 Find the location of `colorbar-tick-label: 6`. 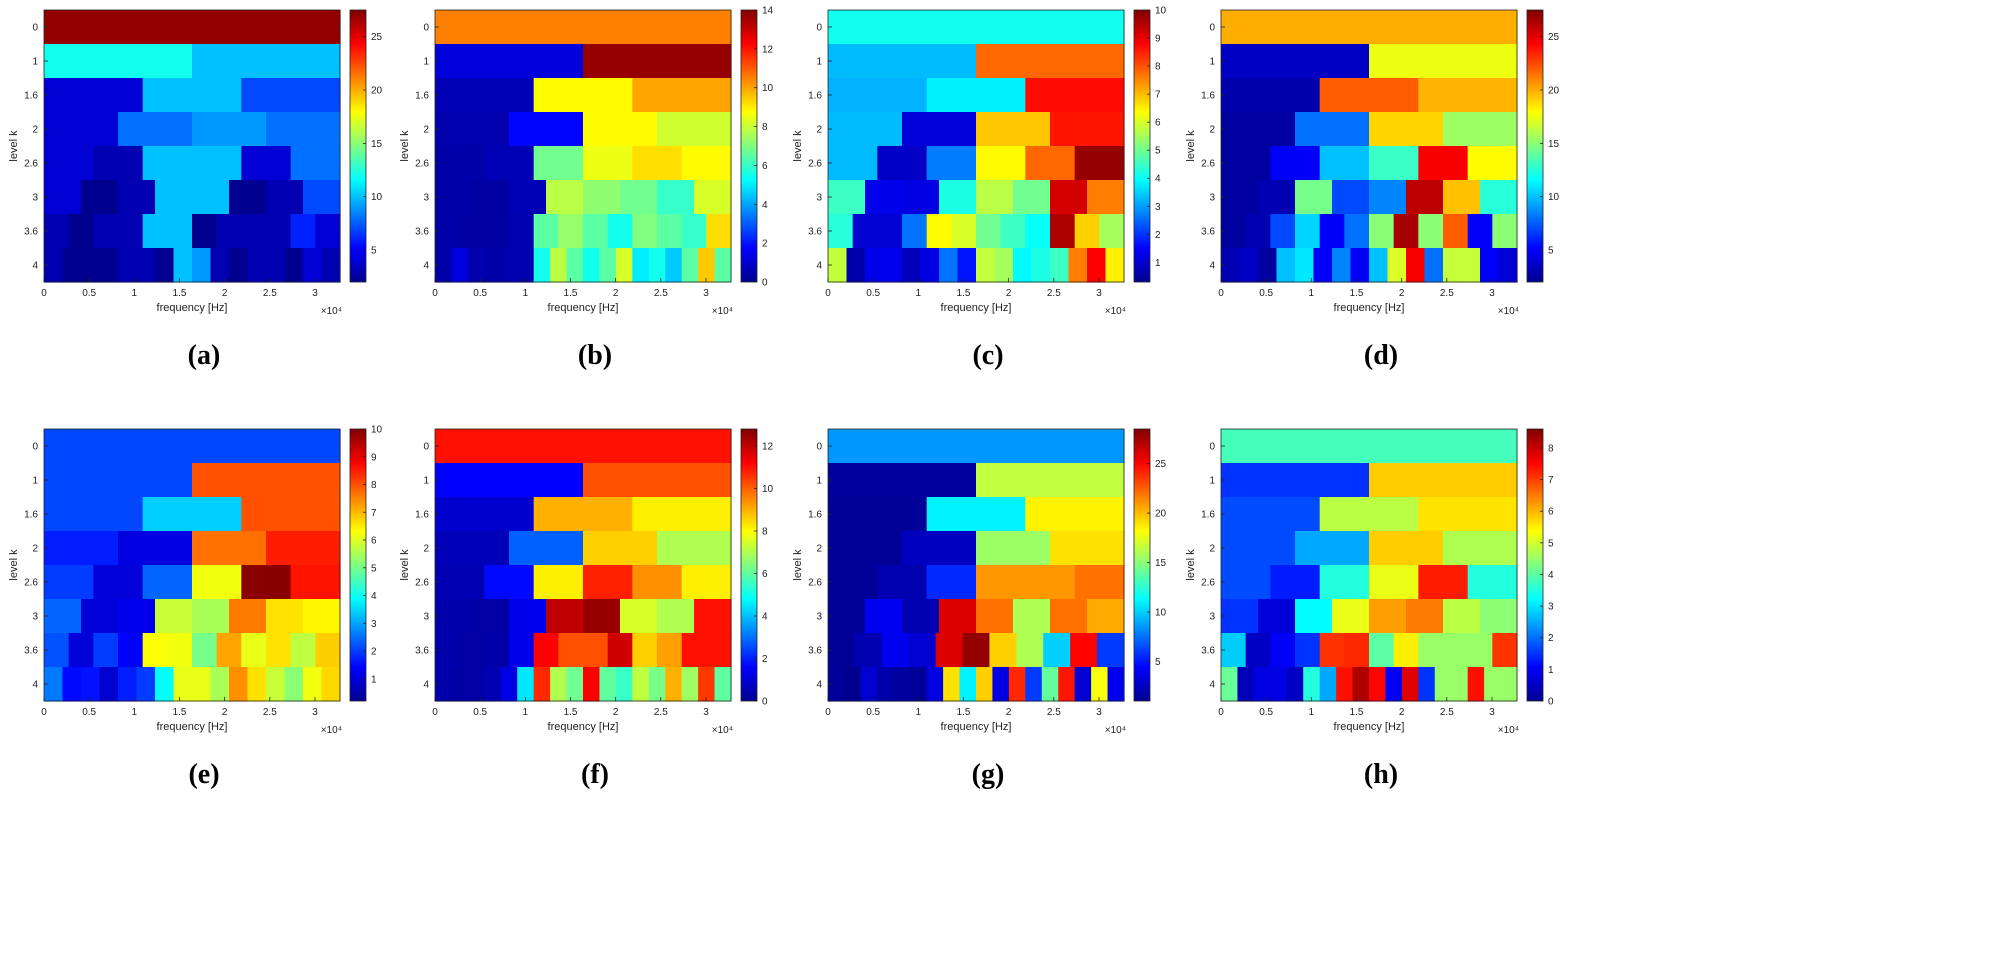

colorbar-tick-label: 6 is located at coordinates (374, 541).